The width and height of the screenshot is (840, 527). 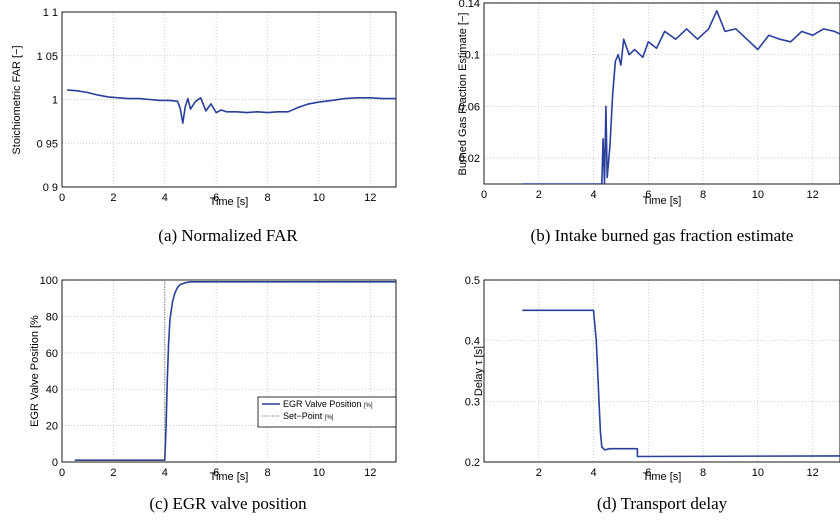 I want to click on y-tick-label: 1, so click(x=55, y=101).